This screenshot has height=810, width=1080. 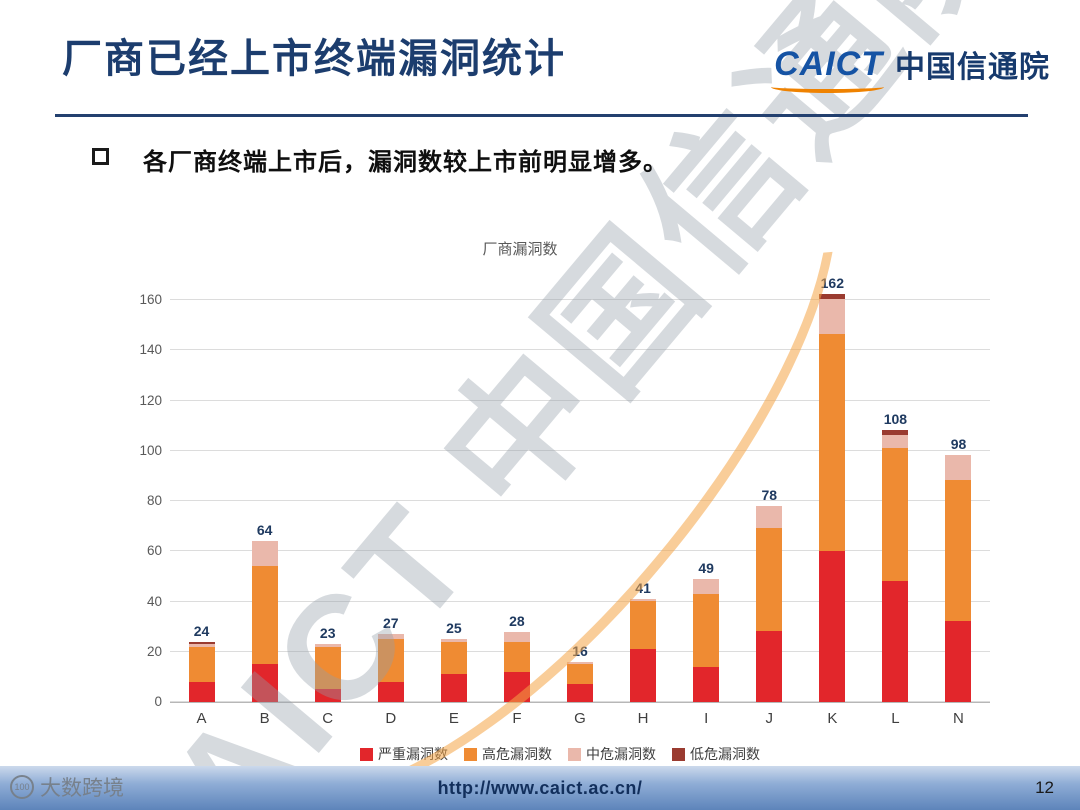 I want to click on x-axis-label: C, so click(x=328, y=718).